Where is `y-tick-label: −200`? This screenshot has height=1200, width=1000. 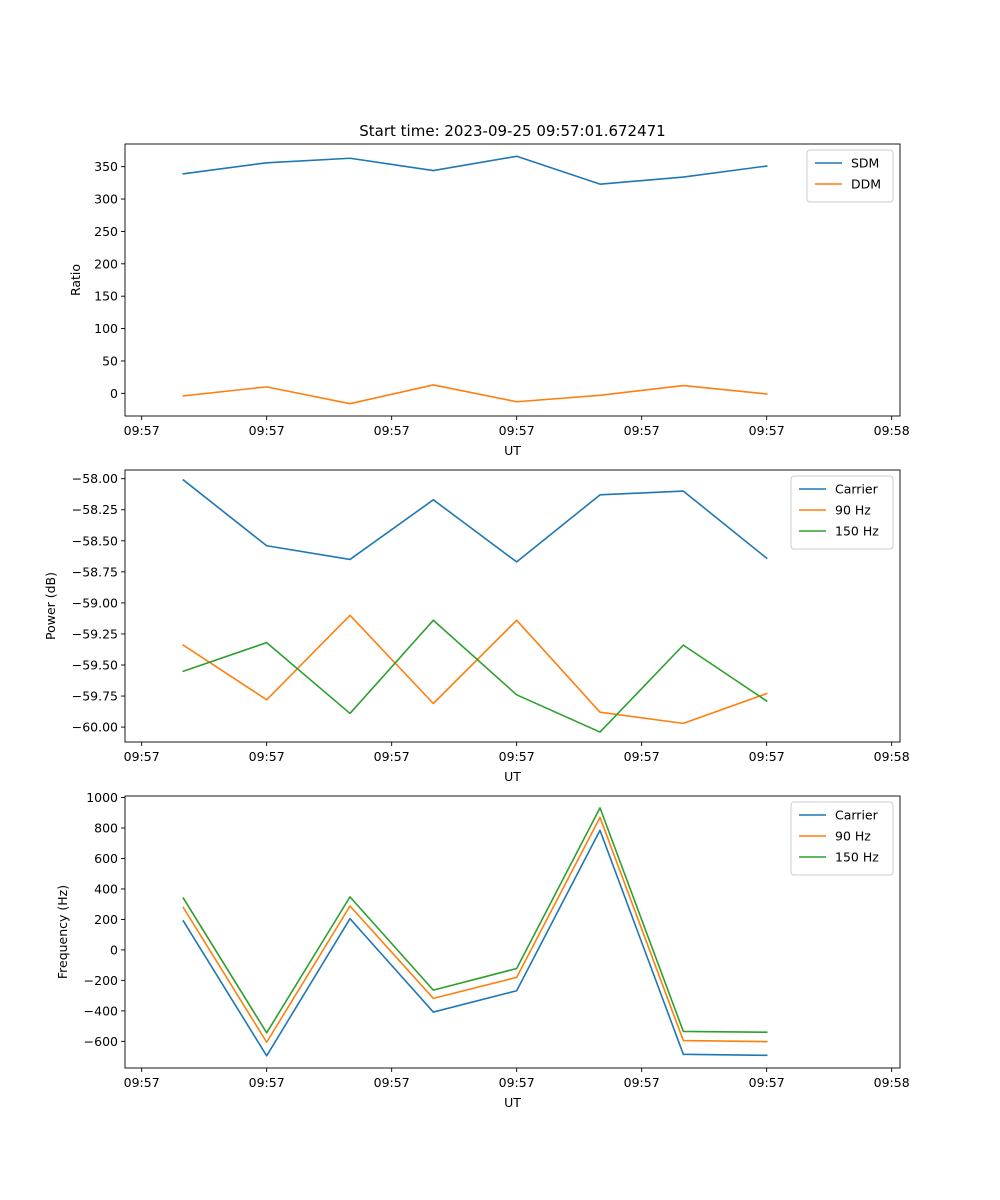
y-tick-label: −200 is located at coordinates (101, 980).